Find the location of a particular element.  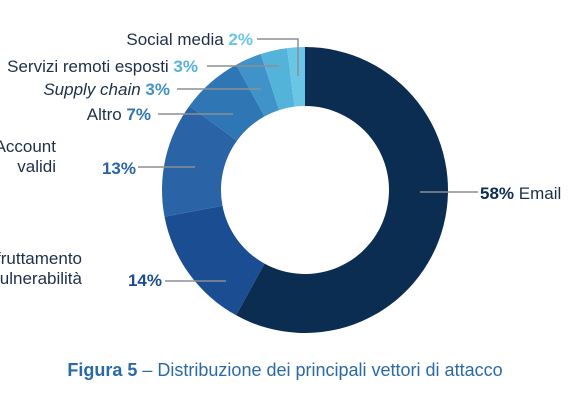

slice-altro is located at coordinates (227, 102).